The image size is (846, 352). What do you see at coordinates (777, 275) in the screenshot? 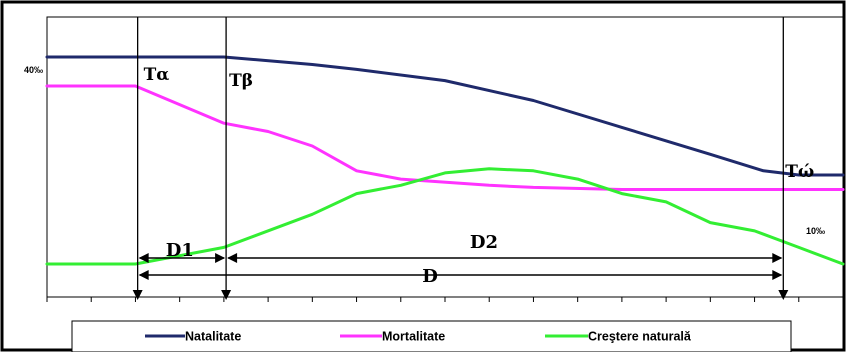
I see `interval-arrow-right-d` at bounding box center [777, 275].